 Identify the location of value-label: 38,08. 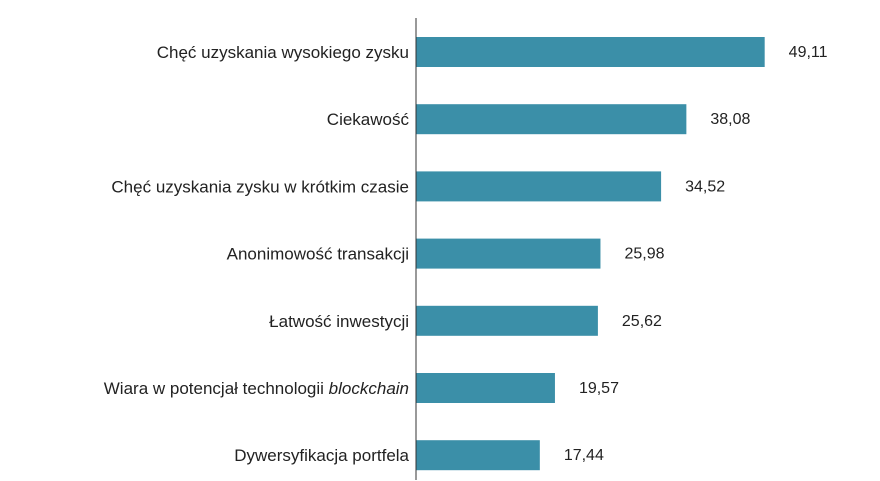
(730, 119).